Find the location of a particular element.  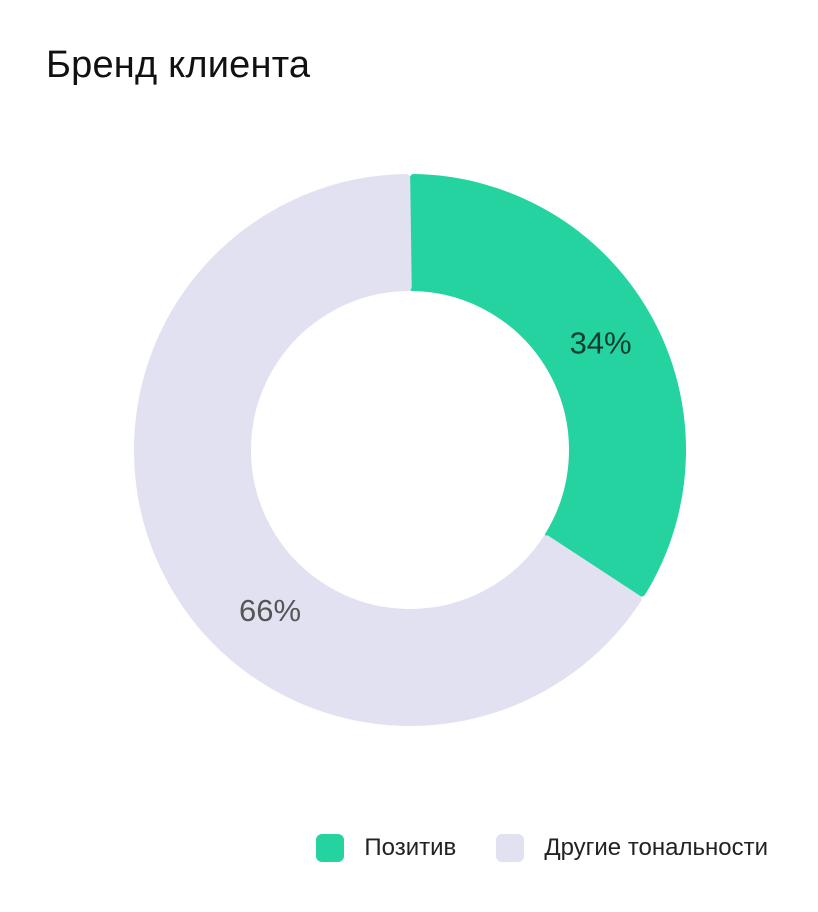

slice-label-other: 66% is located at coordinates (270, 610).